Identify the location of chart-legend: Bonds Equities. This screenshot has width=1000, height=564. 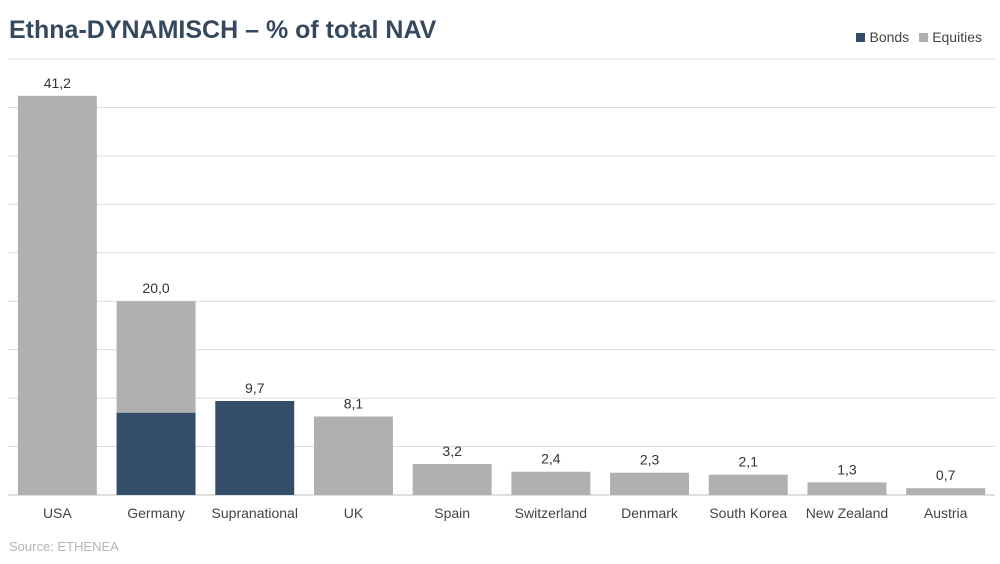
(919, 37).